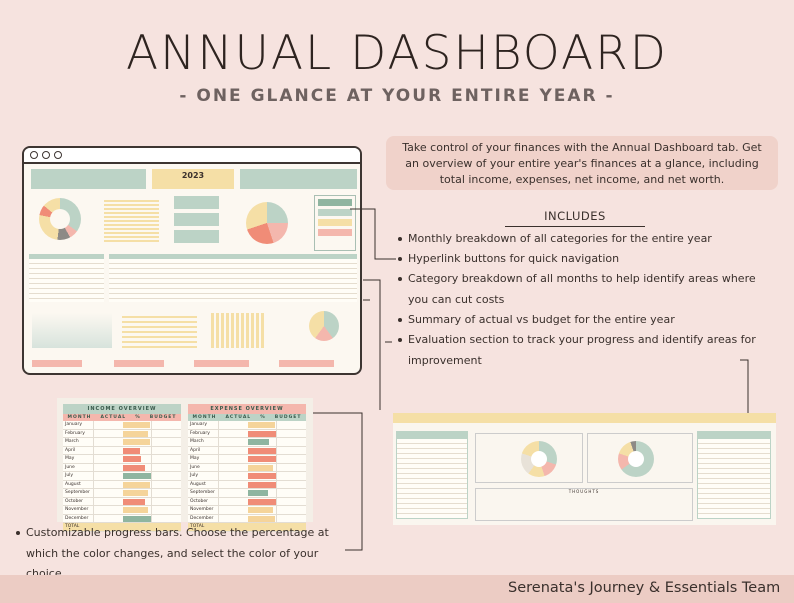 The width and height of the screenshot is (794, 603). What do you see at coordinates (644, 588) in the screenshot?
I see `footer-brand: Serenata's Journey & Essentials Team` at bounding box center [644, 588].